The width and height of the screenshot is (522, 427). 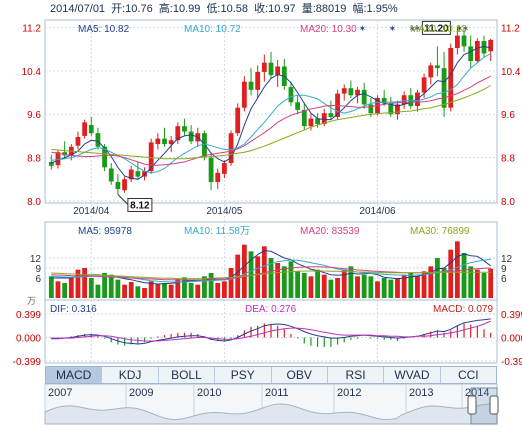 I want to click on tab-macd: MACD, so click(x=74, y=375).